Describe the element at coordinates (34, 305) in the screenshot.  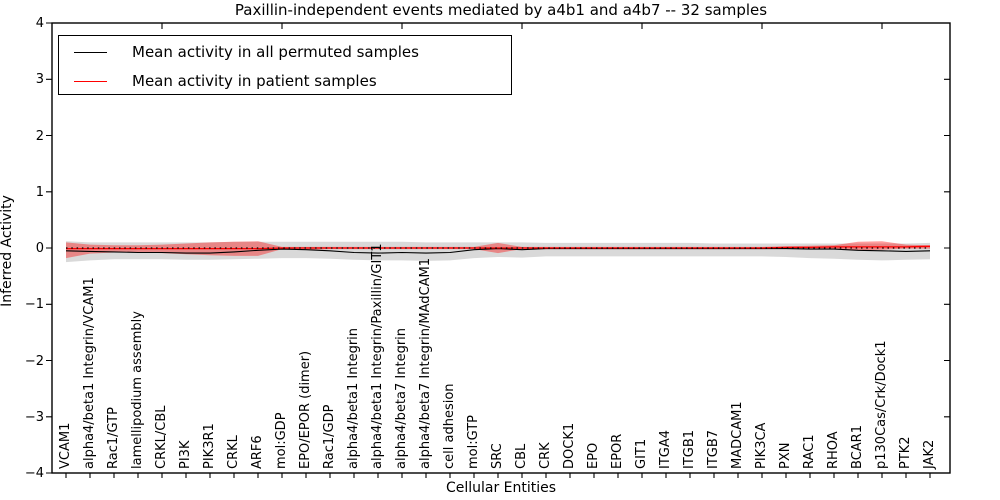
I see `y-tick-label: −1` at that location.